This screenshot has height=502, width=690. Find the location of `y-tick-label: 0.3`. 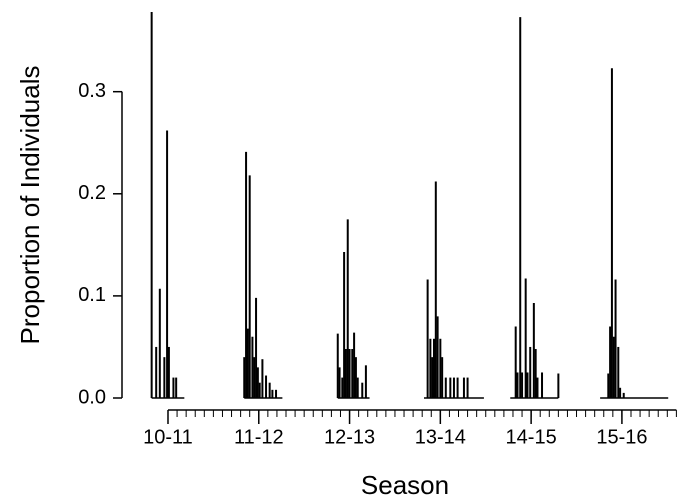

y-tick-label: 0.3 is located at coordinates (92, 91).